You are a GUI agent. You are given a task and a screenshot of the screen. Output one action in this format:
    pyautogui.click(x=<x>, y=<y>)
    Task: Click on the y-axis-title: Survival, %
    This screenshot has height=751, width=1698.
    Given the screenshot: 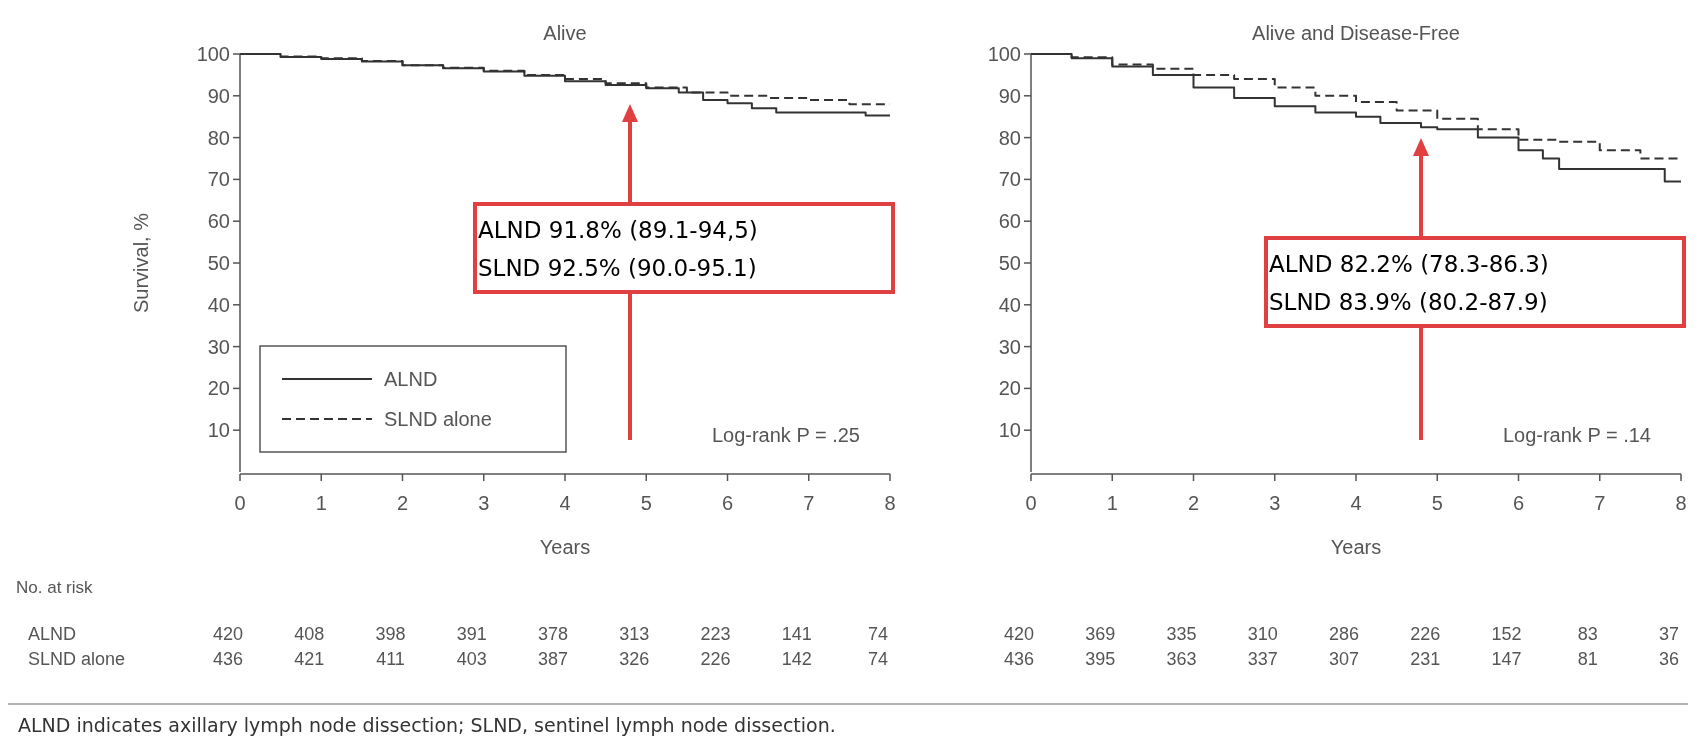 What is the action you would take?
    pyautogui.click(x=141, y=263)
    